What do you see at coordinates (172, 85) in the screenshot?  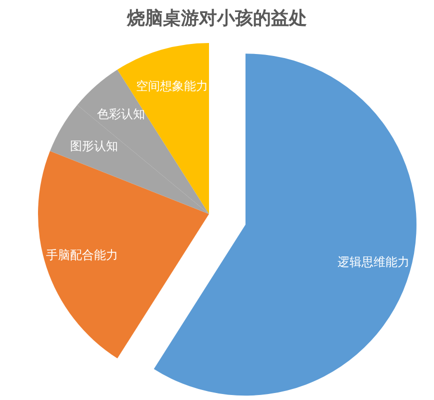 I see `slice-label: 空间想象能力` at bounding box center [172, 85].